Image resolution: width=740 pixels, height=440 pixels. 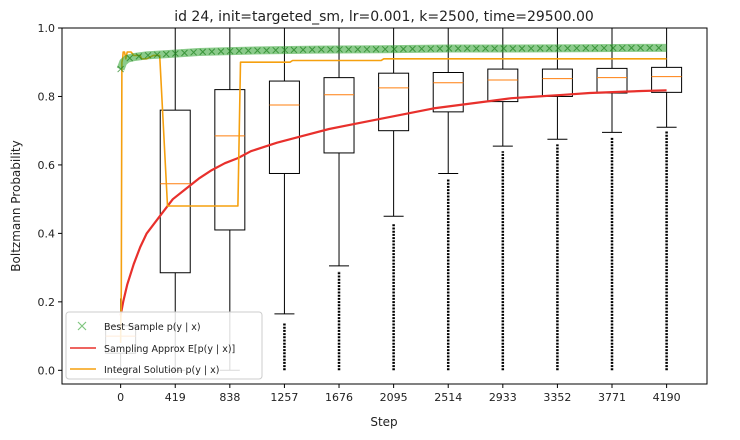 I want to click on box-plot-2095, so click(x=394, y=199).